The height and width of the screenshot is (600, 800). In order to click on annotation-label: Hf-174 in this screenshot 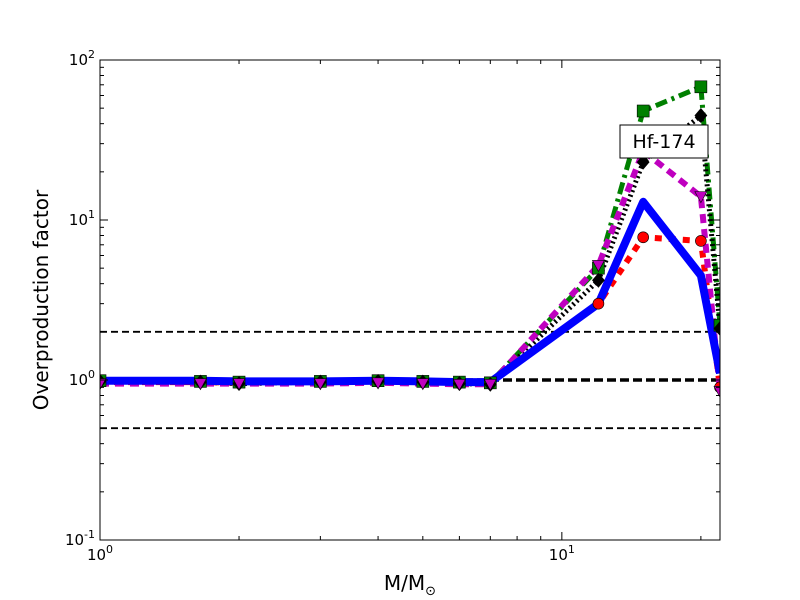, I will do `click(663, 142)`.